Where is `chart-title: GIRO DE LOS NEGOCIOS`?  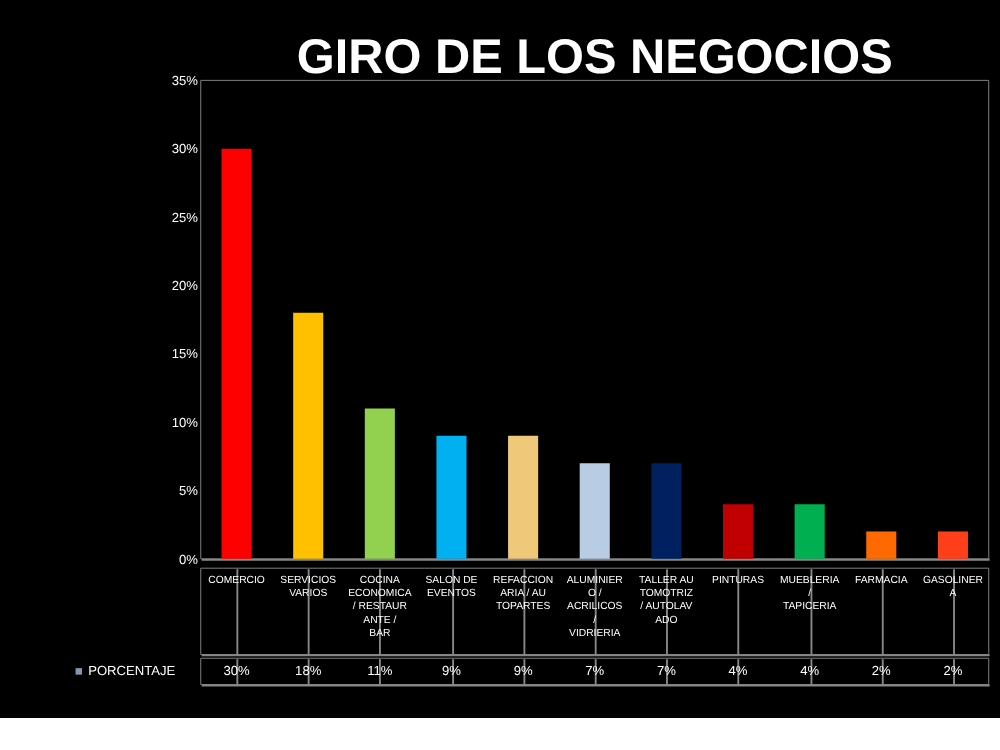
chart-title: GIRO DE LOS NEGOCIOS is located at coordinates (594, 57).